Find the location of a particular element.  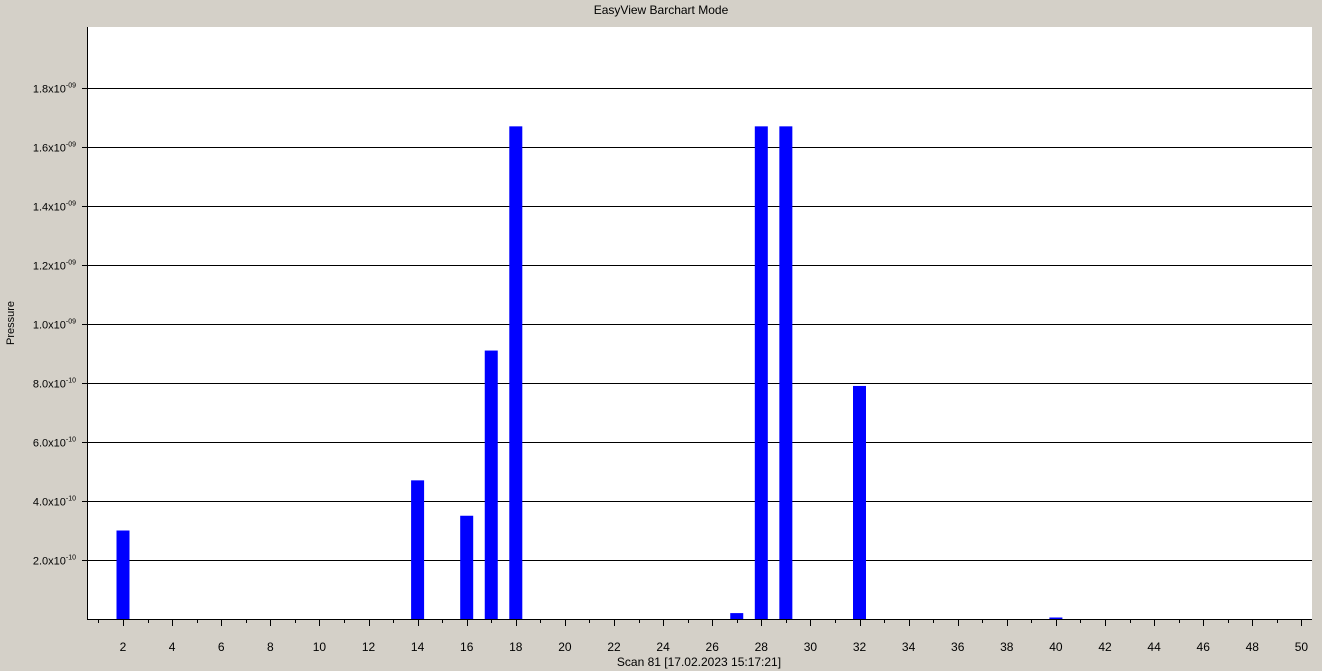

x-tick-label: 32 is located at coordinates (860, 647).